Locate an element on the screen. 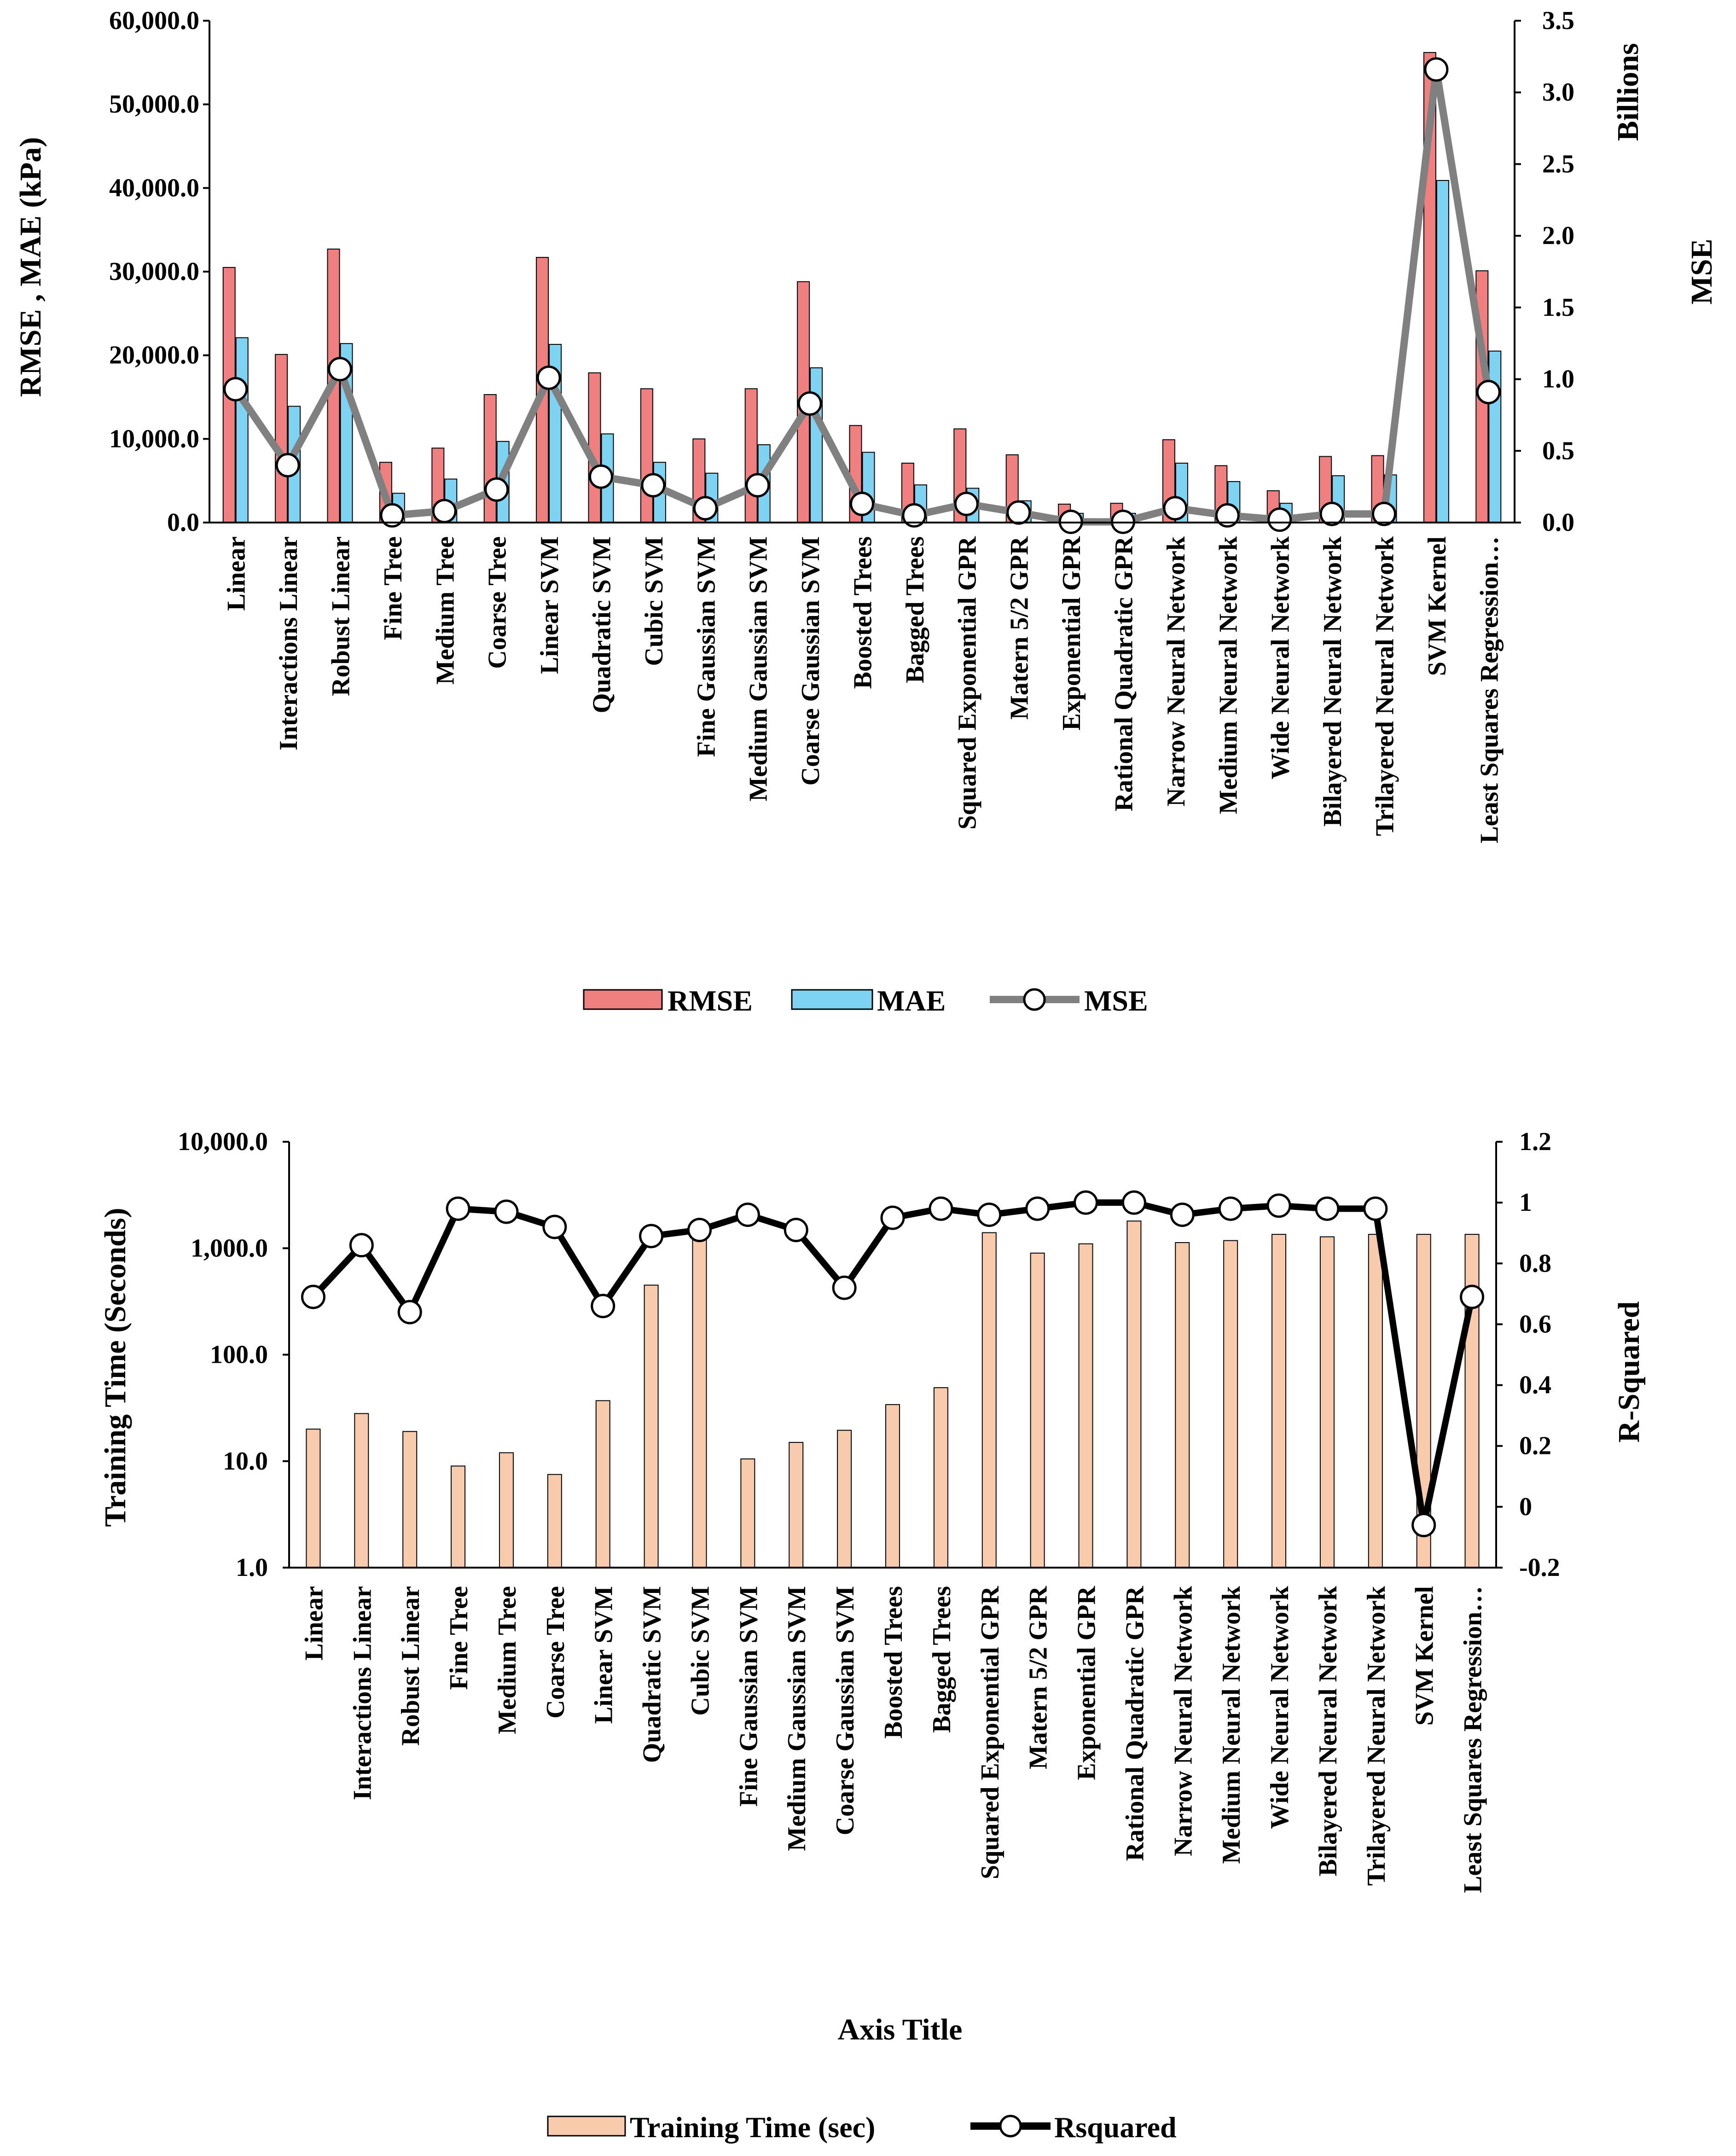 The image size is (1736, 2156). rsquared-point-bilayered-neural-network is located at coordinates (1327, 1208).